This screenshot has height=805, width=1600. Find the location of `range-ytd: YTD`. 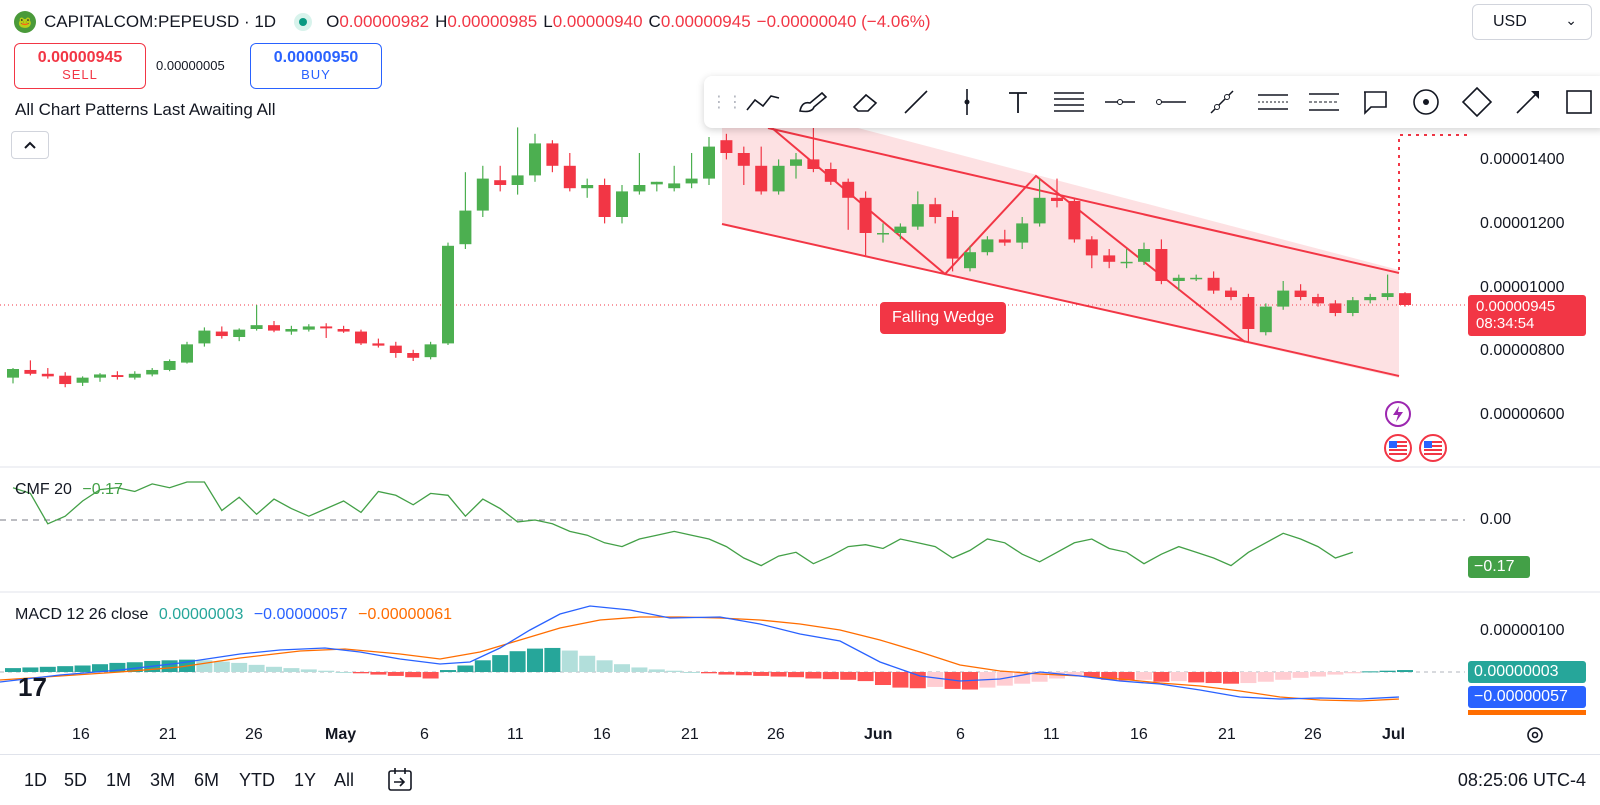

range-ytd: YTD is located at coordinates (257, 780).